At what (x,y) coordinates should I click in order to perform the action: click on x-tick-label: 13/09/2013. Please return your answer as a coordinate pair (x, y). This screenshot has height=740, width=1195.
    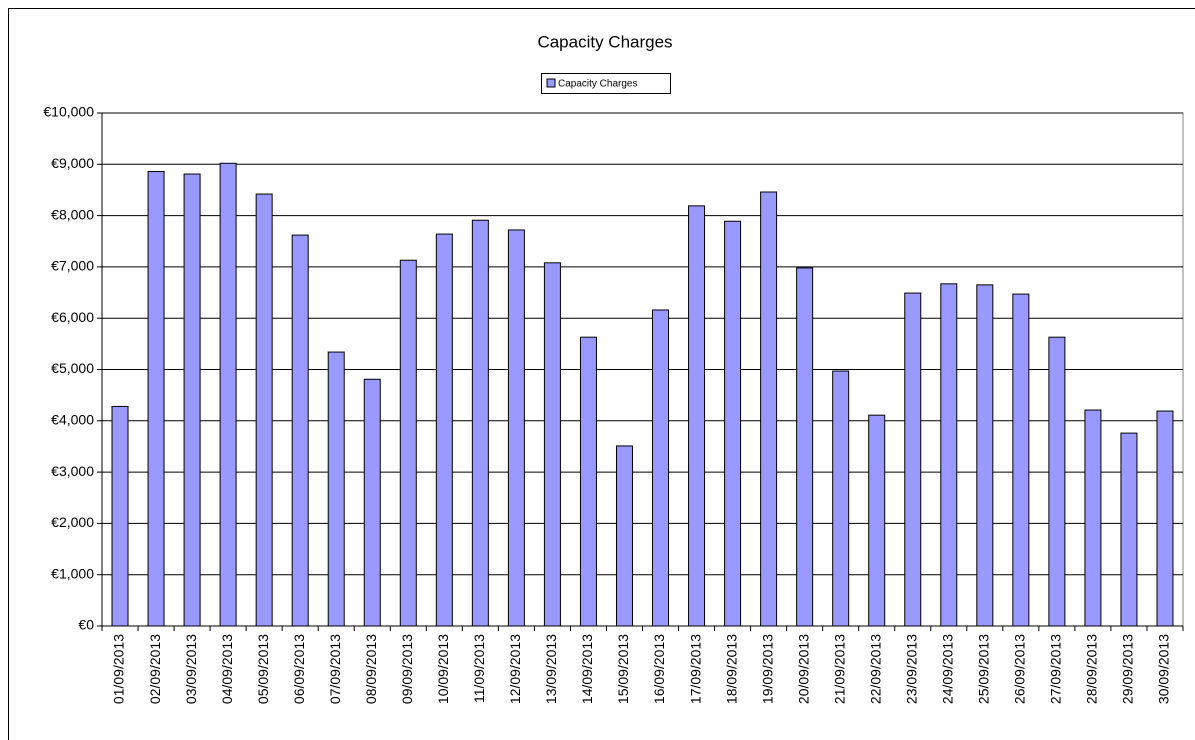
    Looking at the image, I should click on (551, 669).